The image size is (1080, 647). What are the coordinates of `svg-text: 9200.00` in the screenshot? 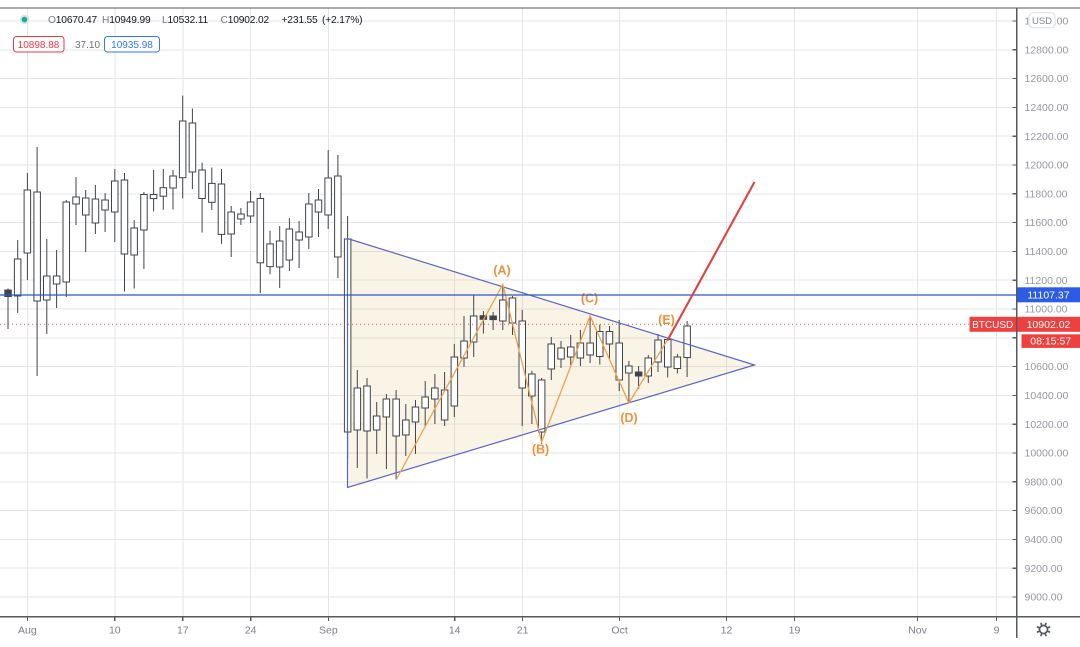 It's located at (1044, 569).